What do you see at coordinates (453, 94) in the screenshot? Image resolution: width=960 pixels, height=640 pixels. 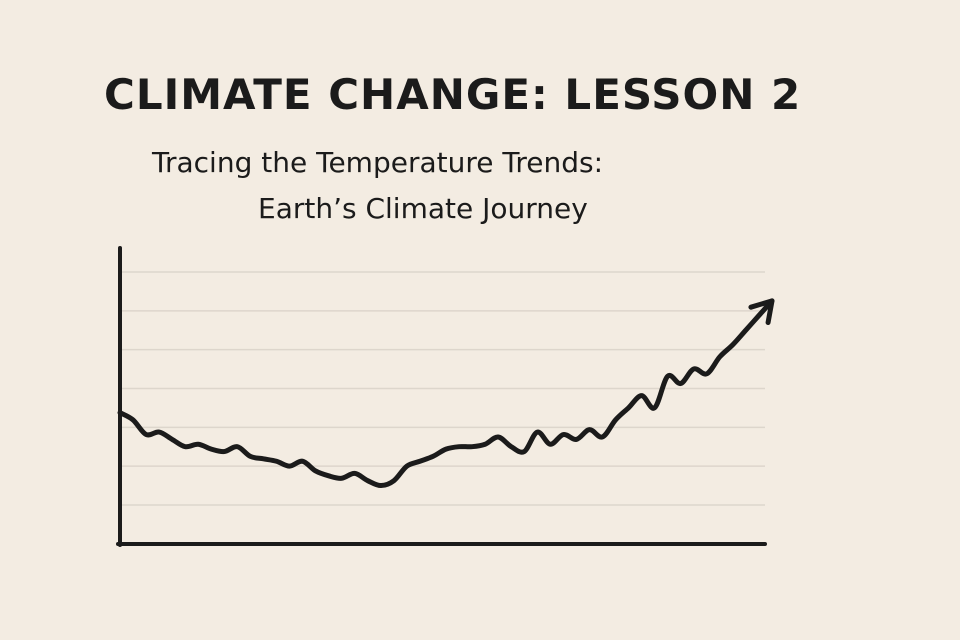 I see `lesson-title: CLIMATE CHANGE: LESSON 2` at bounding box center [453, 94].